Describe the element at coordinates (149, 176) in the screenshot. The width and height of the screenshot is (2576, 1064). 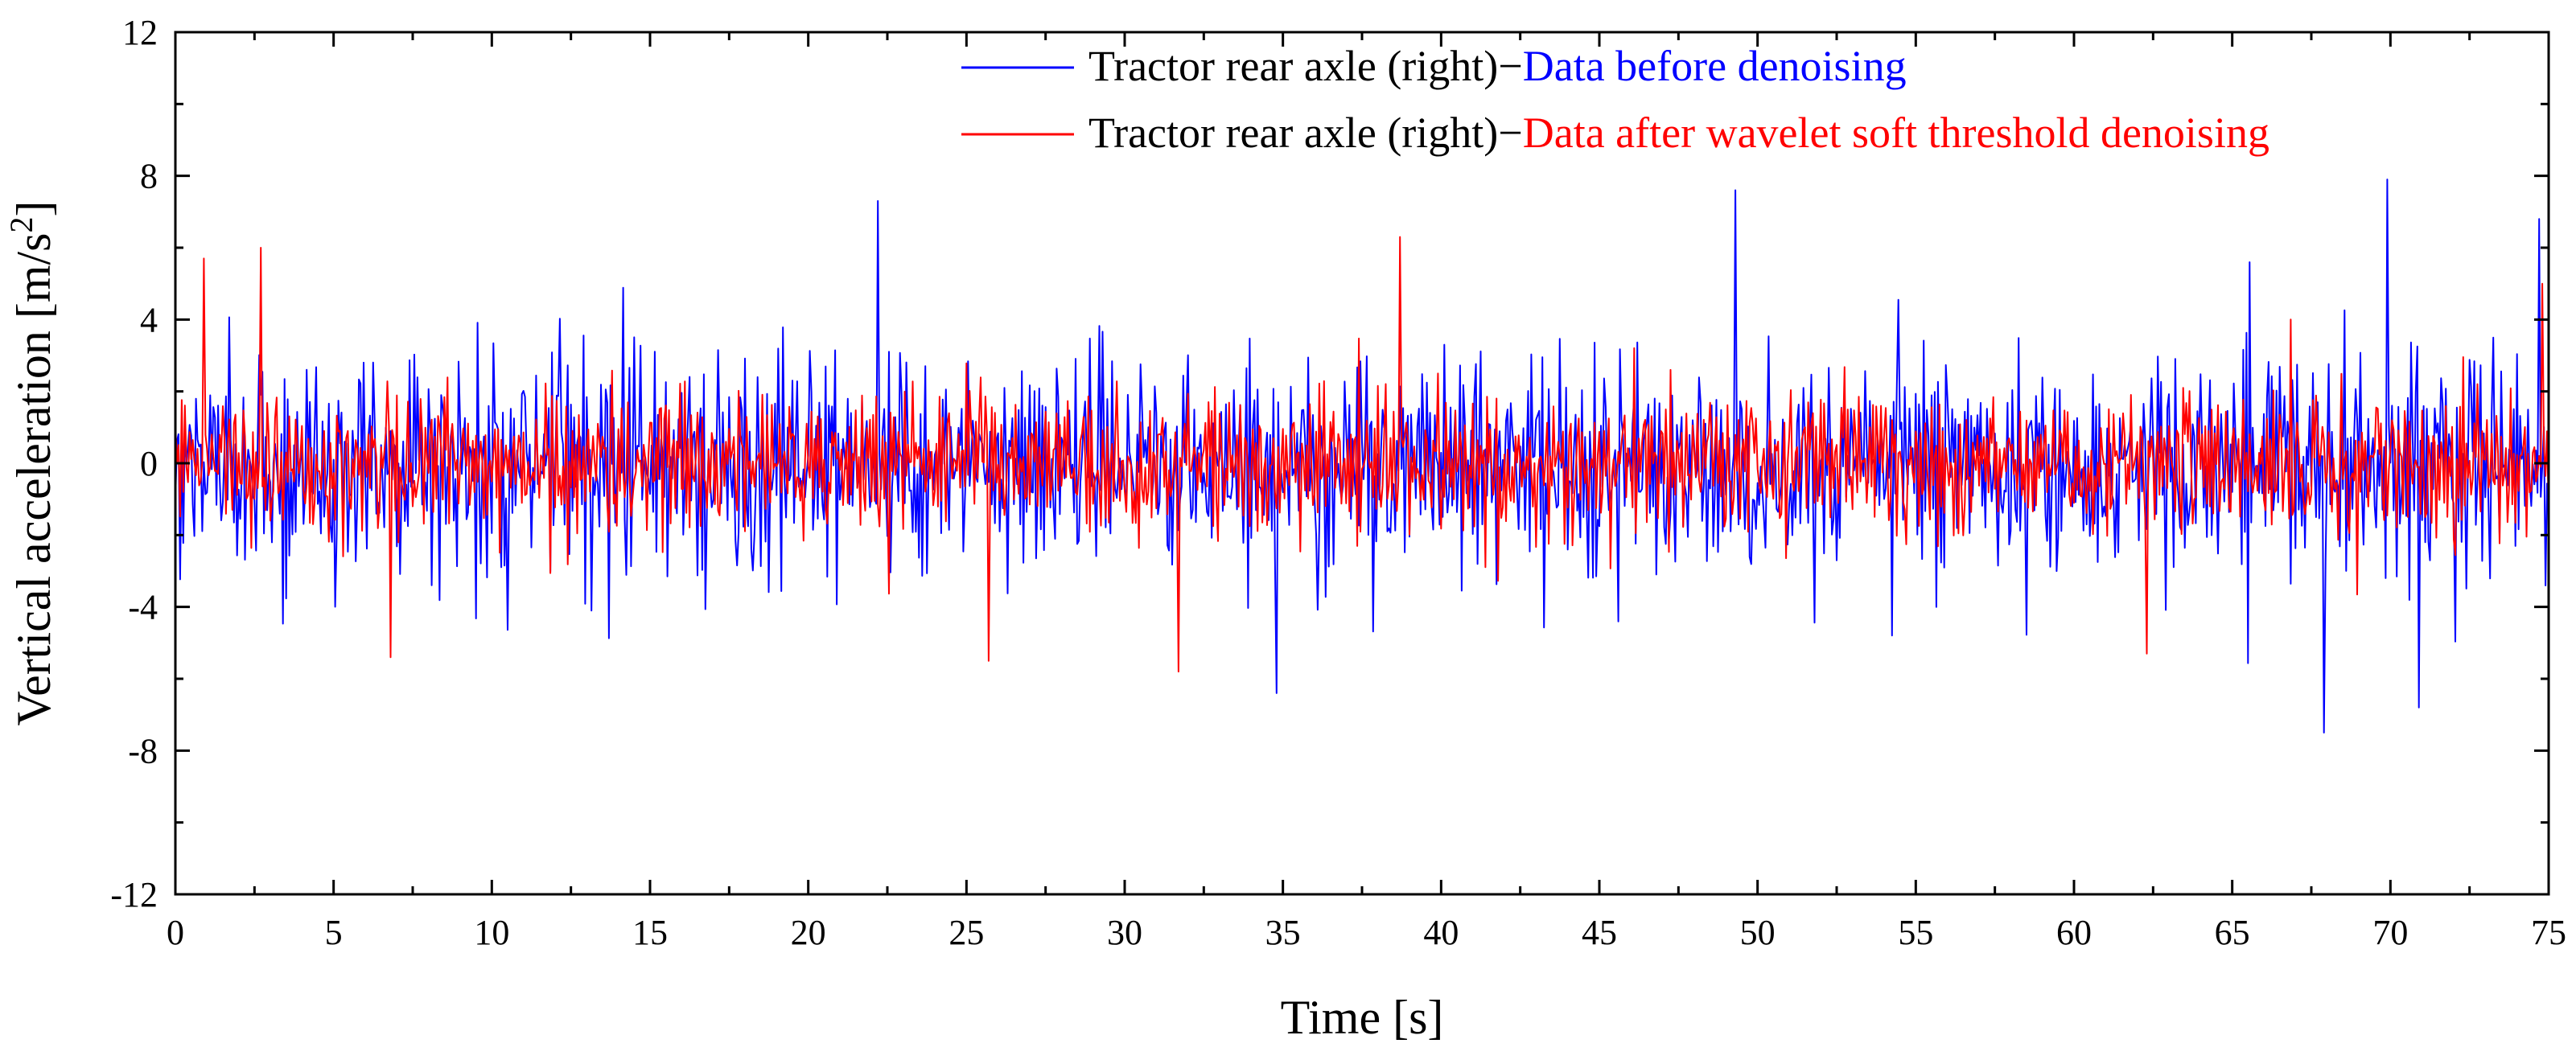
I see `y-tick-label: 8` at that location.